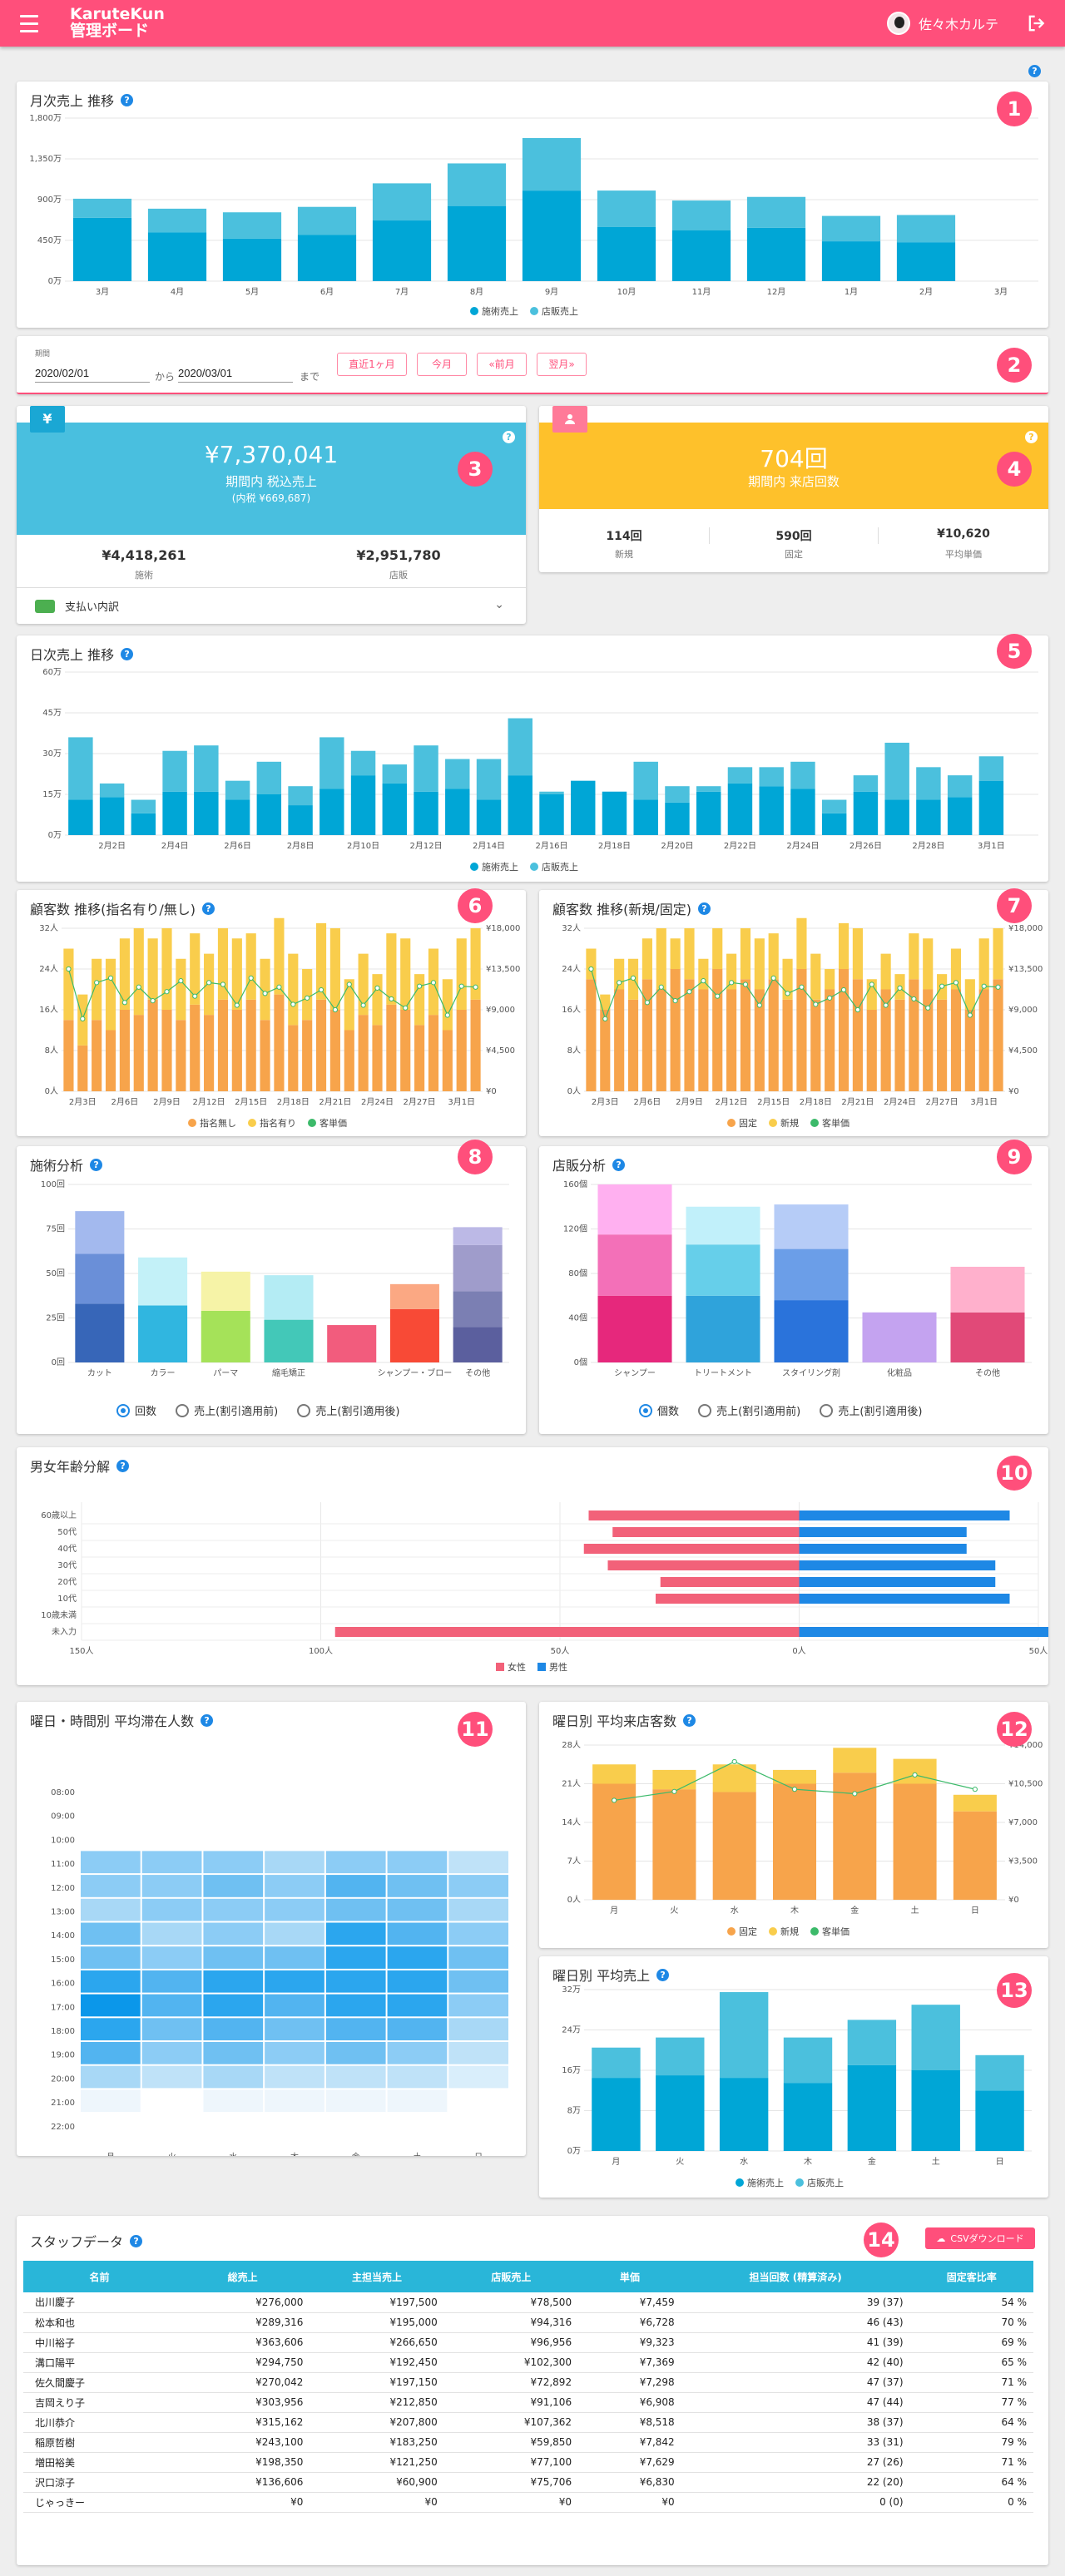 The height and width of the screenshot is (2576, 1065). I want to click on x-tick-label: 2月24日, so click(802, 846).